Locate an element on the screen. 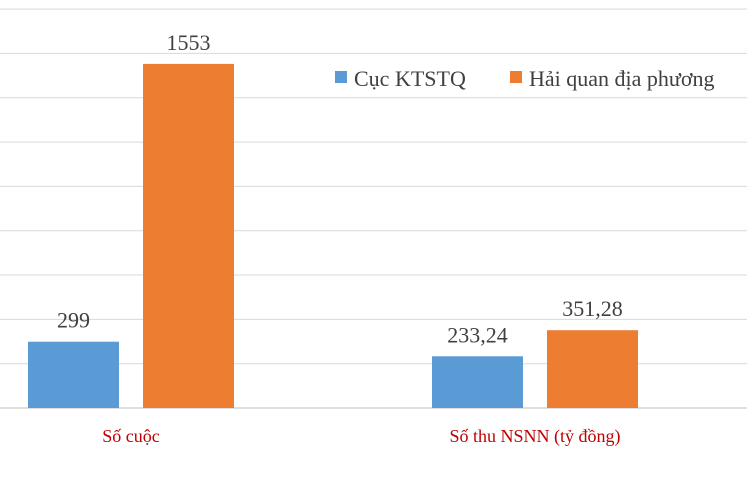 The image size is (747, 480). data-label: 299 is located at coordinates (73, 320).